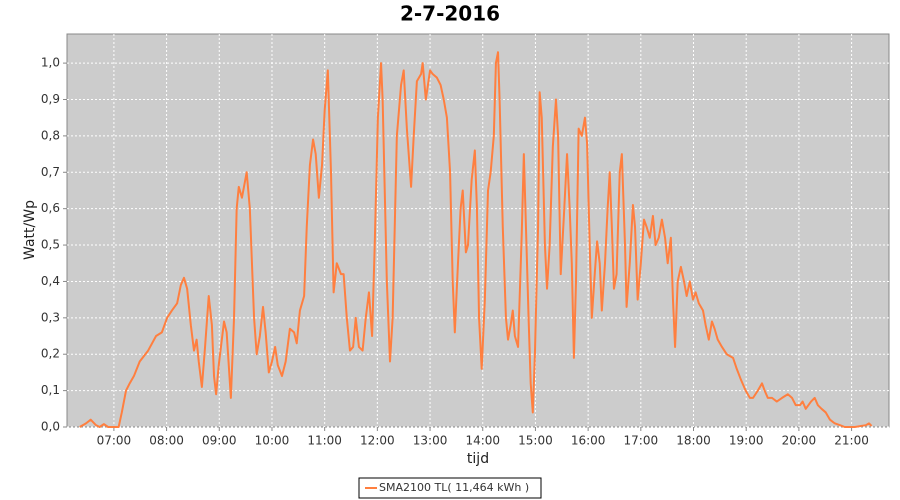  I want to click on x-tick-label: 07:00, so click(114, 441).